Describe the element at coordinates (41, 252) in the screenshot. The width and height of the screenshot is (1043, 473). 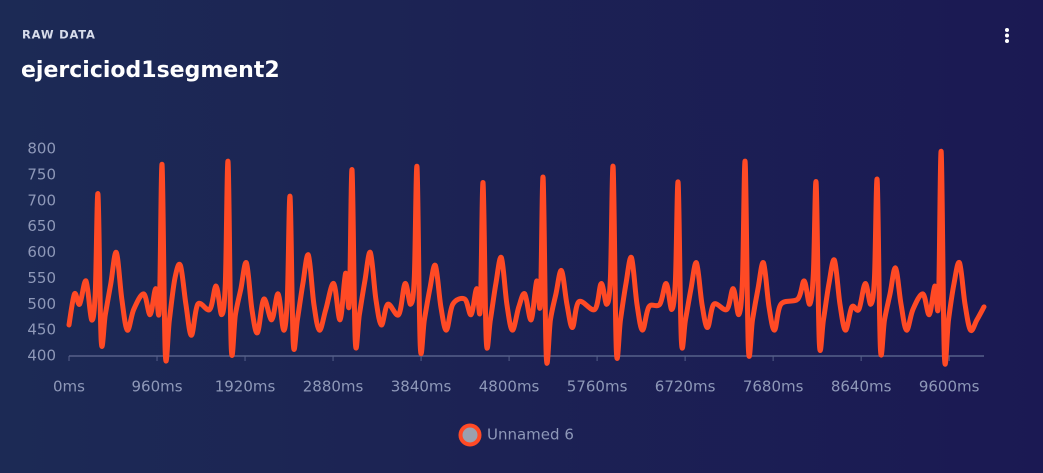
I see `y-tick-label: 600` at that location.